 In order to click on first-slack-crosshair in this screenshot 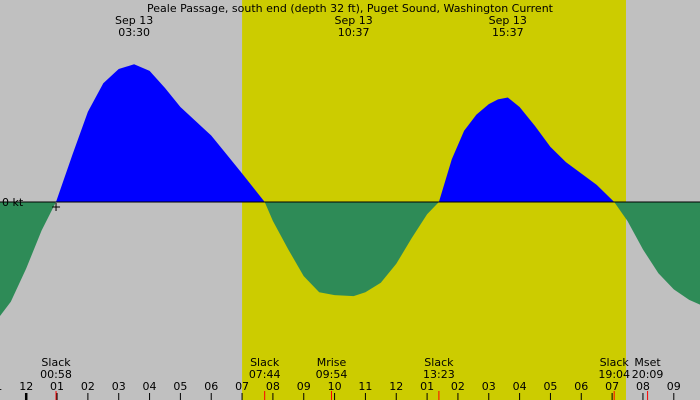, I will do `click(56, 207)`.